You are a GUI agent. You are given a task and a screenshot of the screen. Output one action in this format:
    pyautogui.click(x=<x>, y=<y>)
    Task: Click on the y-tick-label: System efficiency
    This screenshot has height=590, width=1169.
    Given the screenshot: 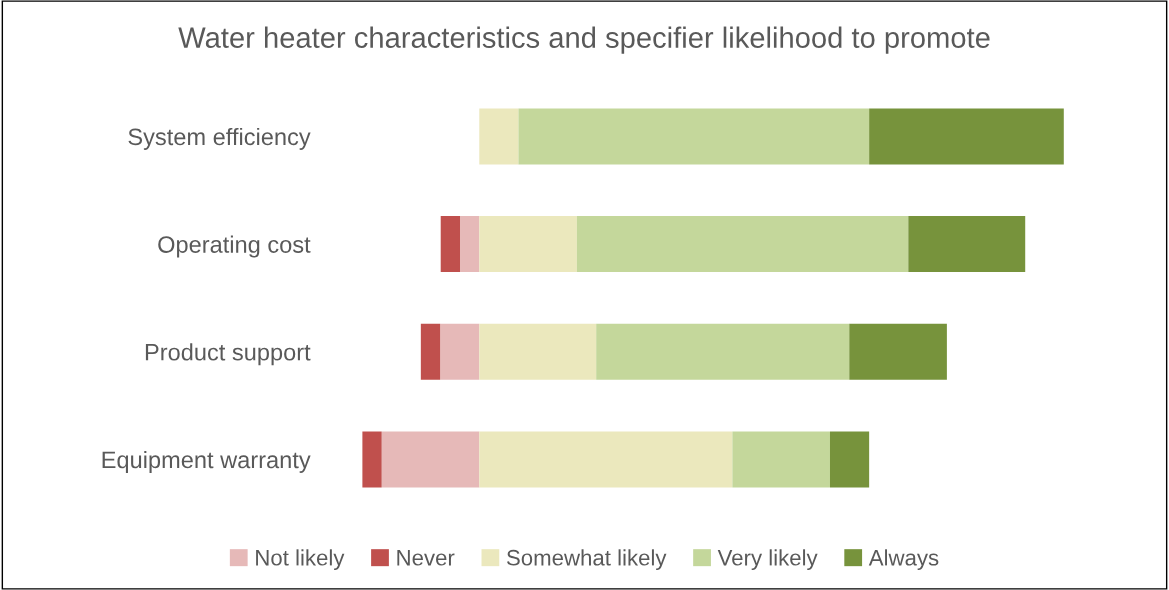 What is the action you would take?
    pyautogui.click(x=219, y=138)
    